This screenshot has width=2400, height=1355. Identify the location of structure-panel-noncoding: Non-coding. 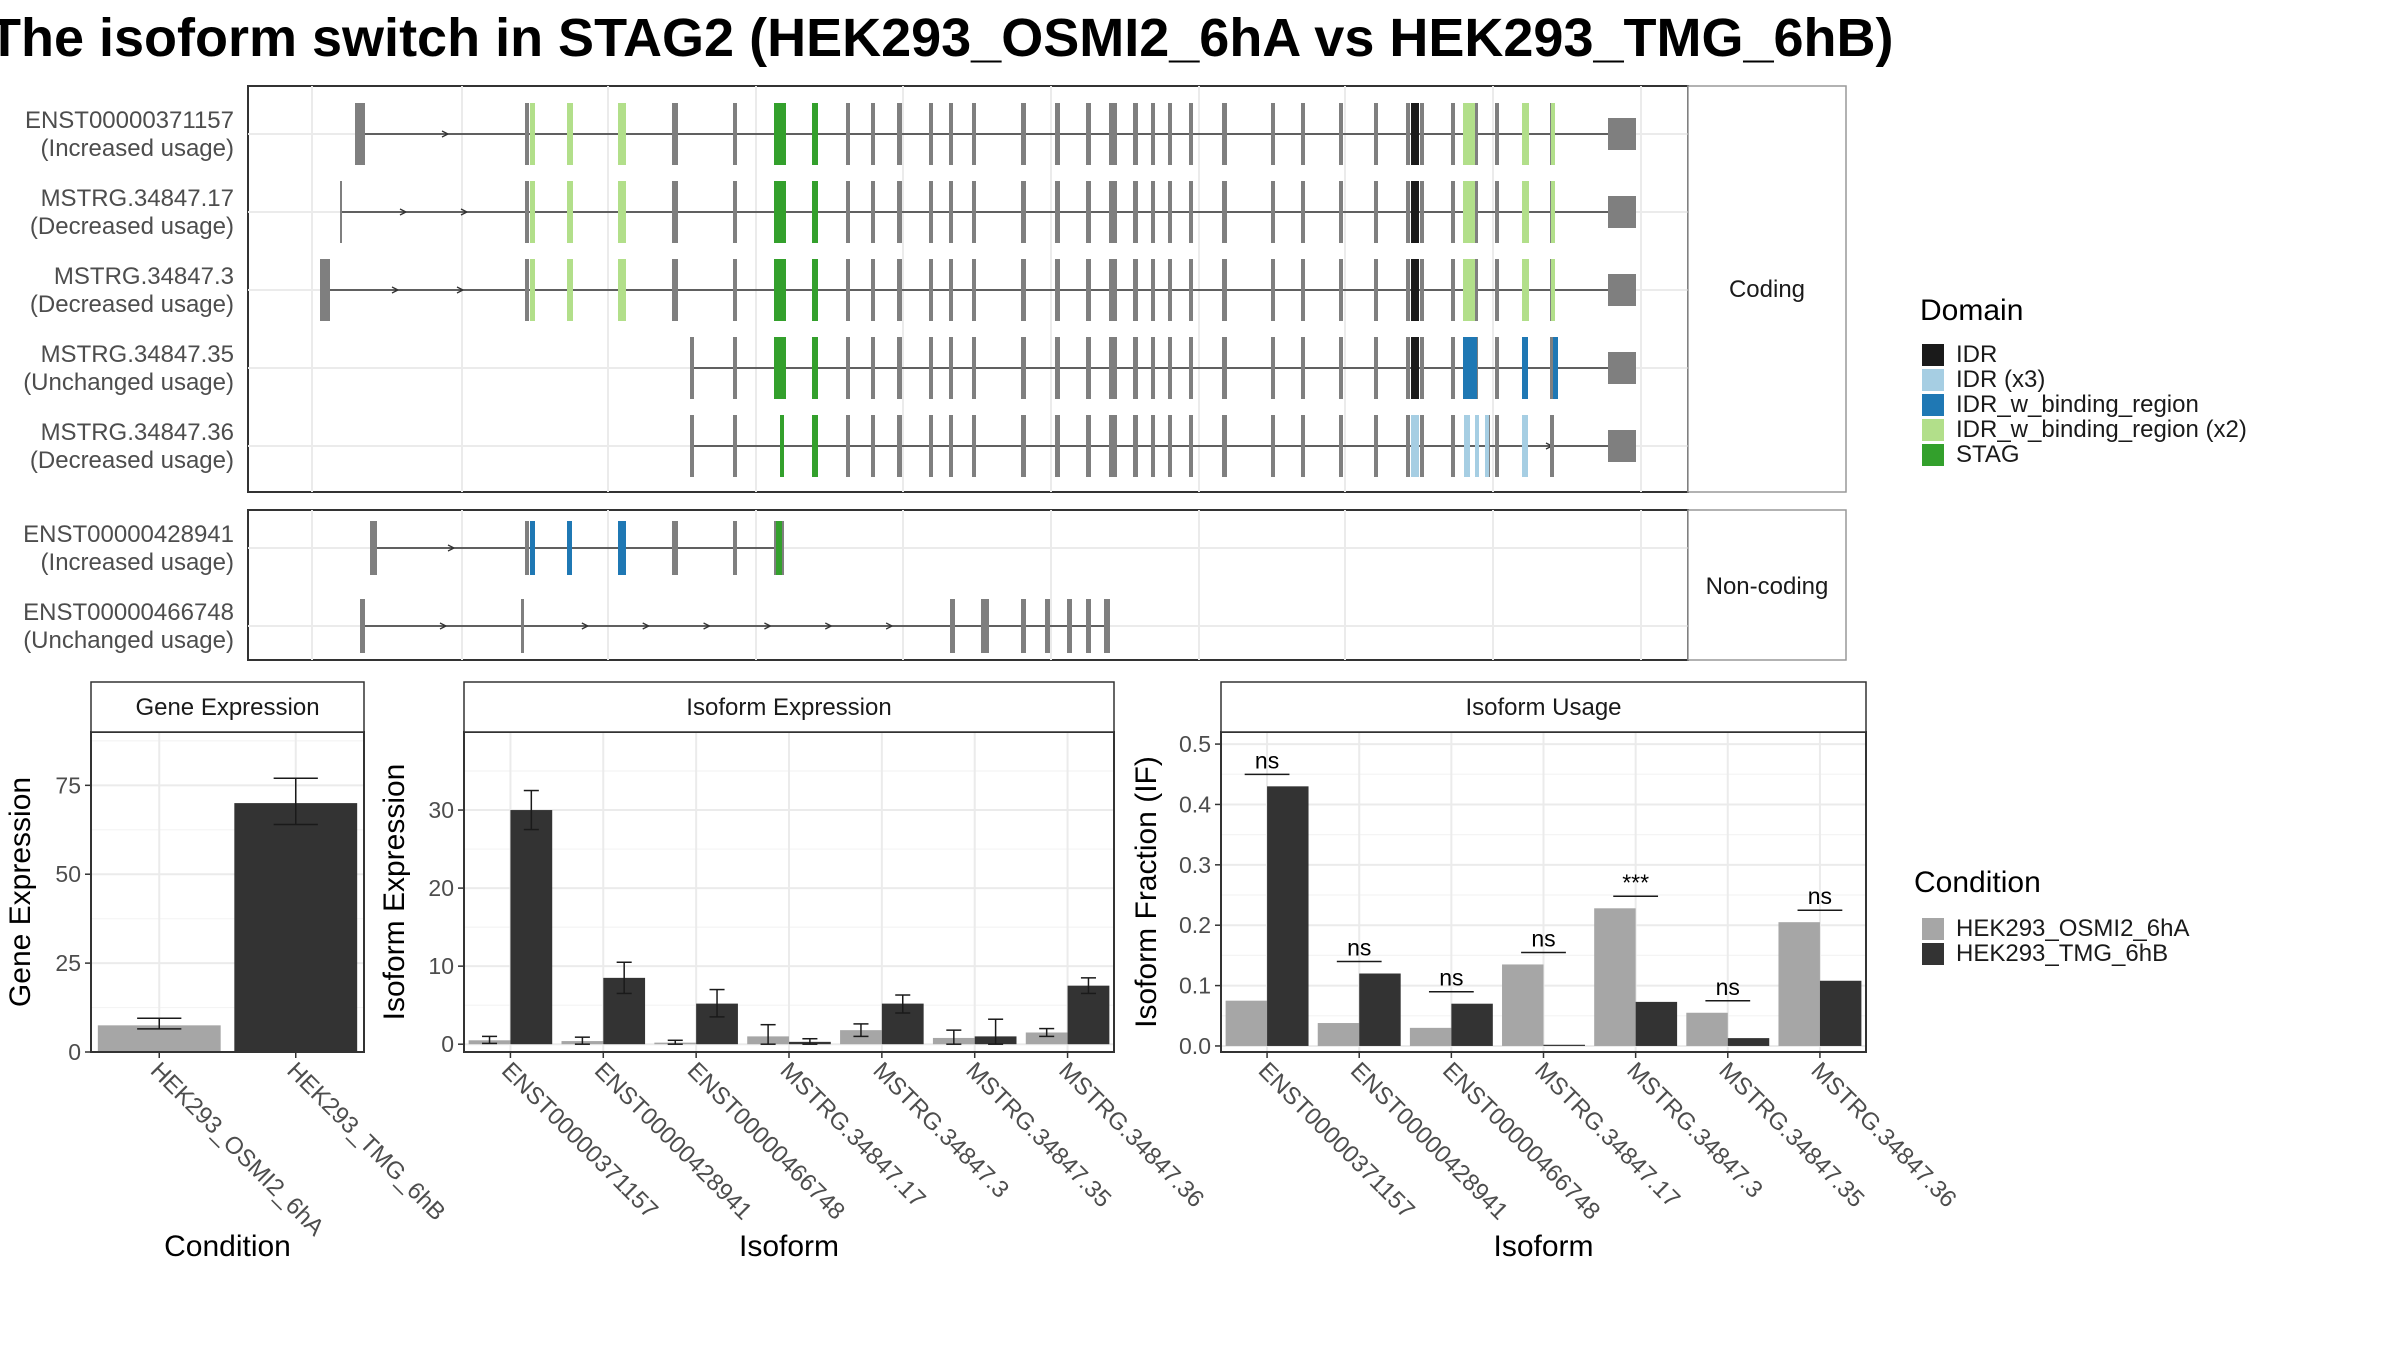
(1047, 585).